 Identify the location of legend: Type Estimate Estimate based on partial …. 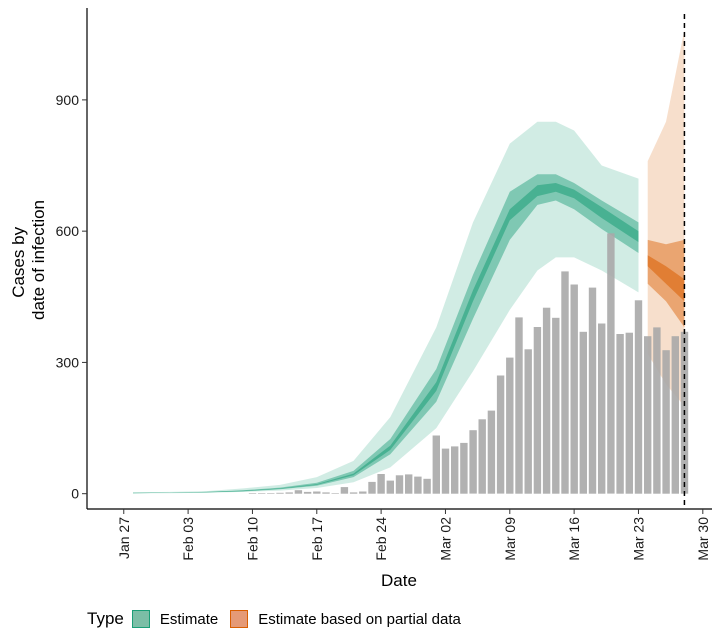
(280, 619).